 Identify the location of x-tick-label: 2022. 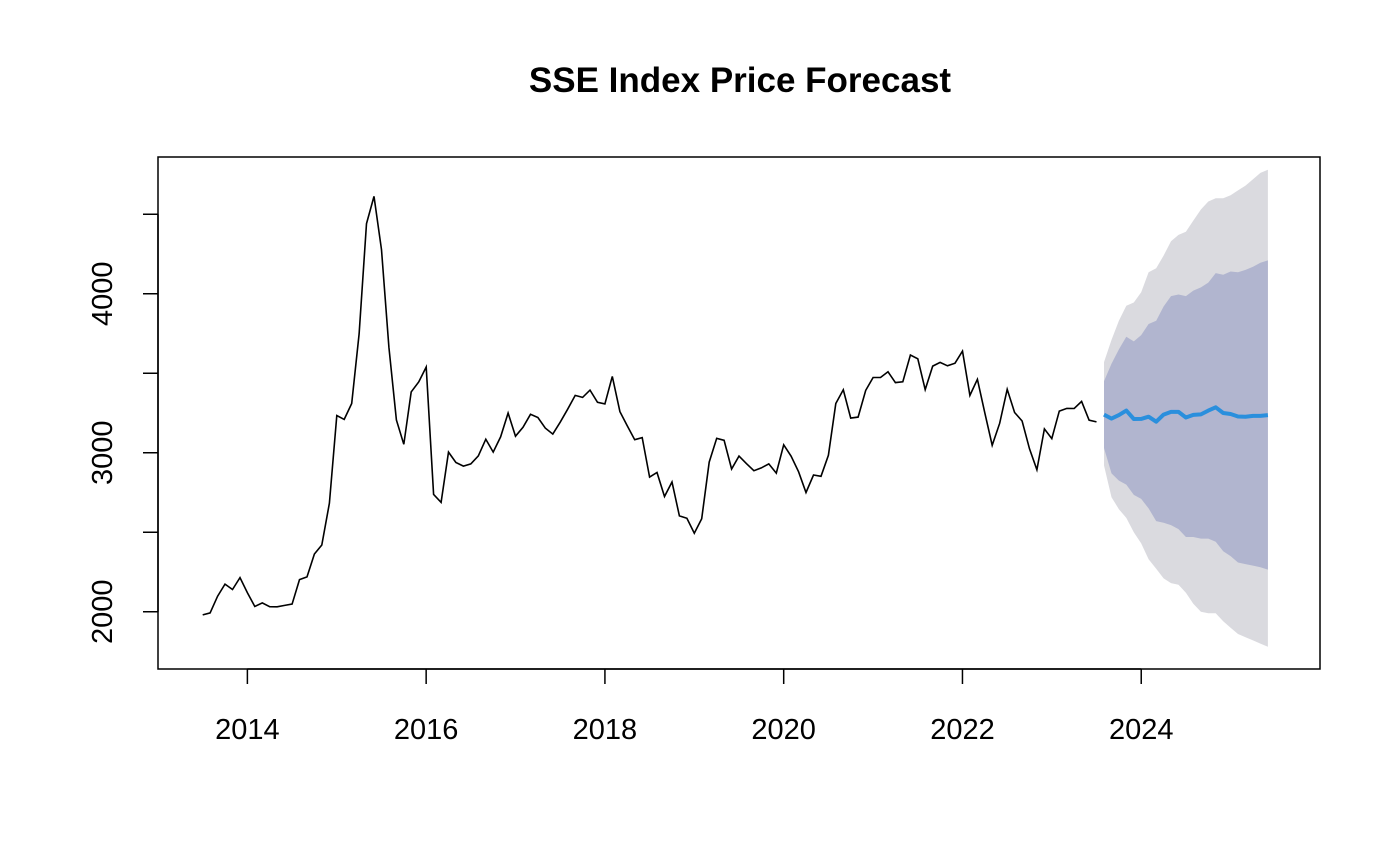
(962, 730).